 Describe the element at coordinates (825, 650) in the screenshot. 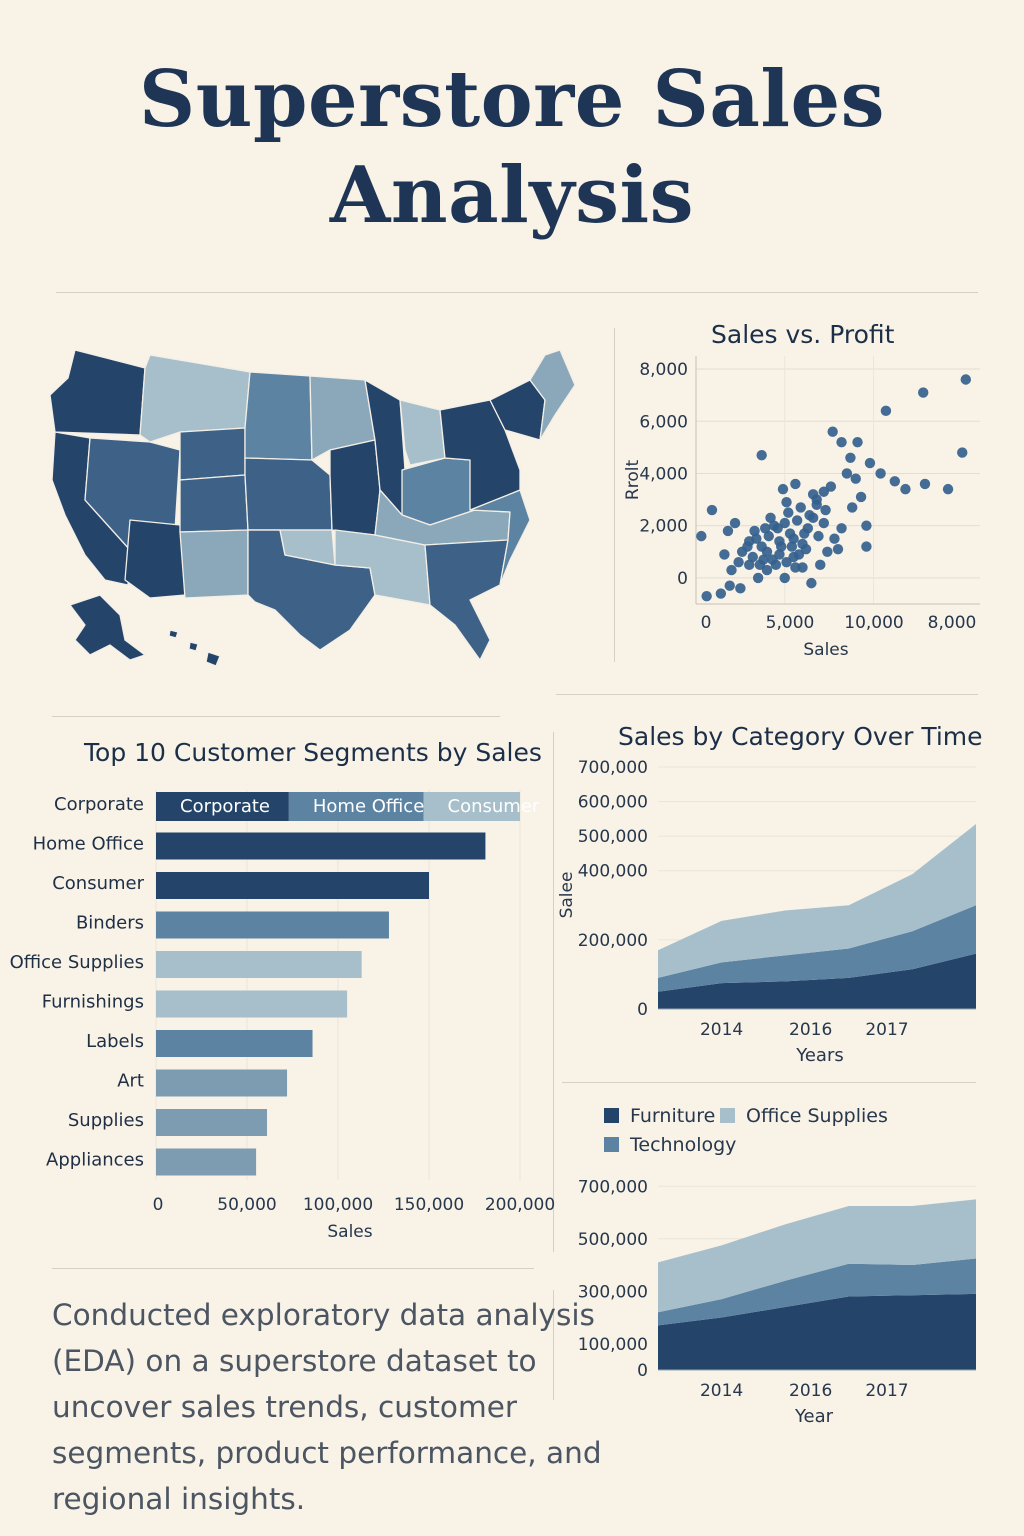

I see `scatter-x-label: Sales` at that location.